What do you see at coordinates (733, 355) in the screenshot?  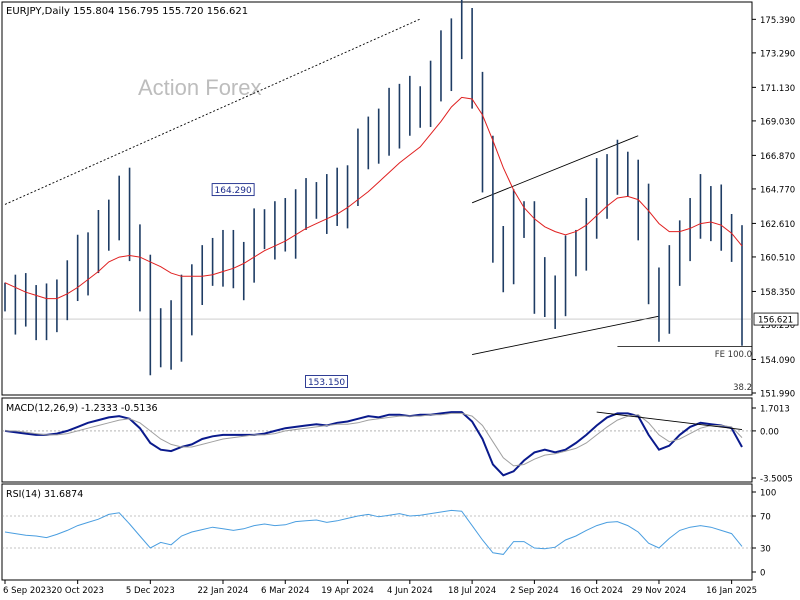 I see `fe-label: FE 100.0` at bounding box center [733, 355].